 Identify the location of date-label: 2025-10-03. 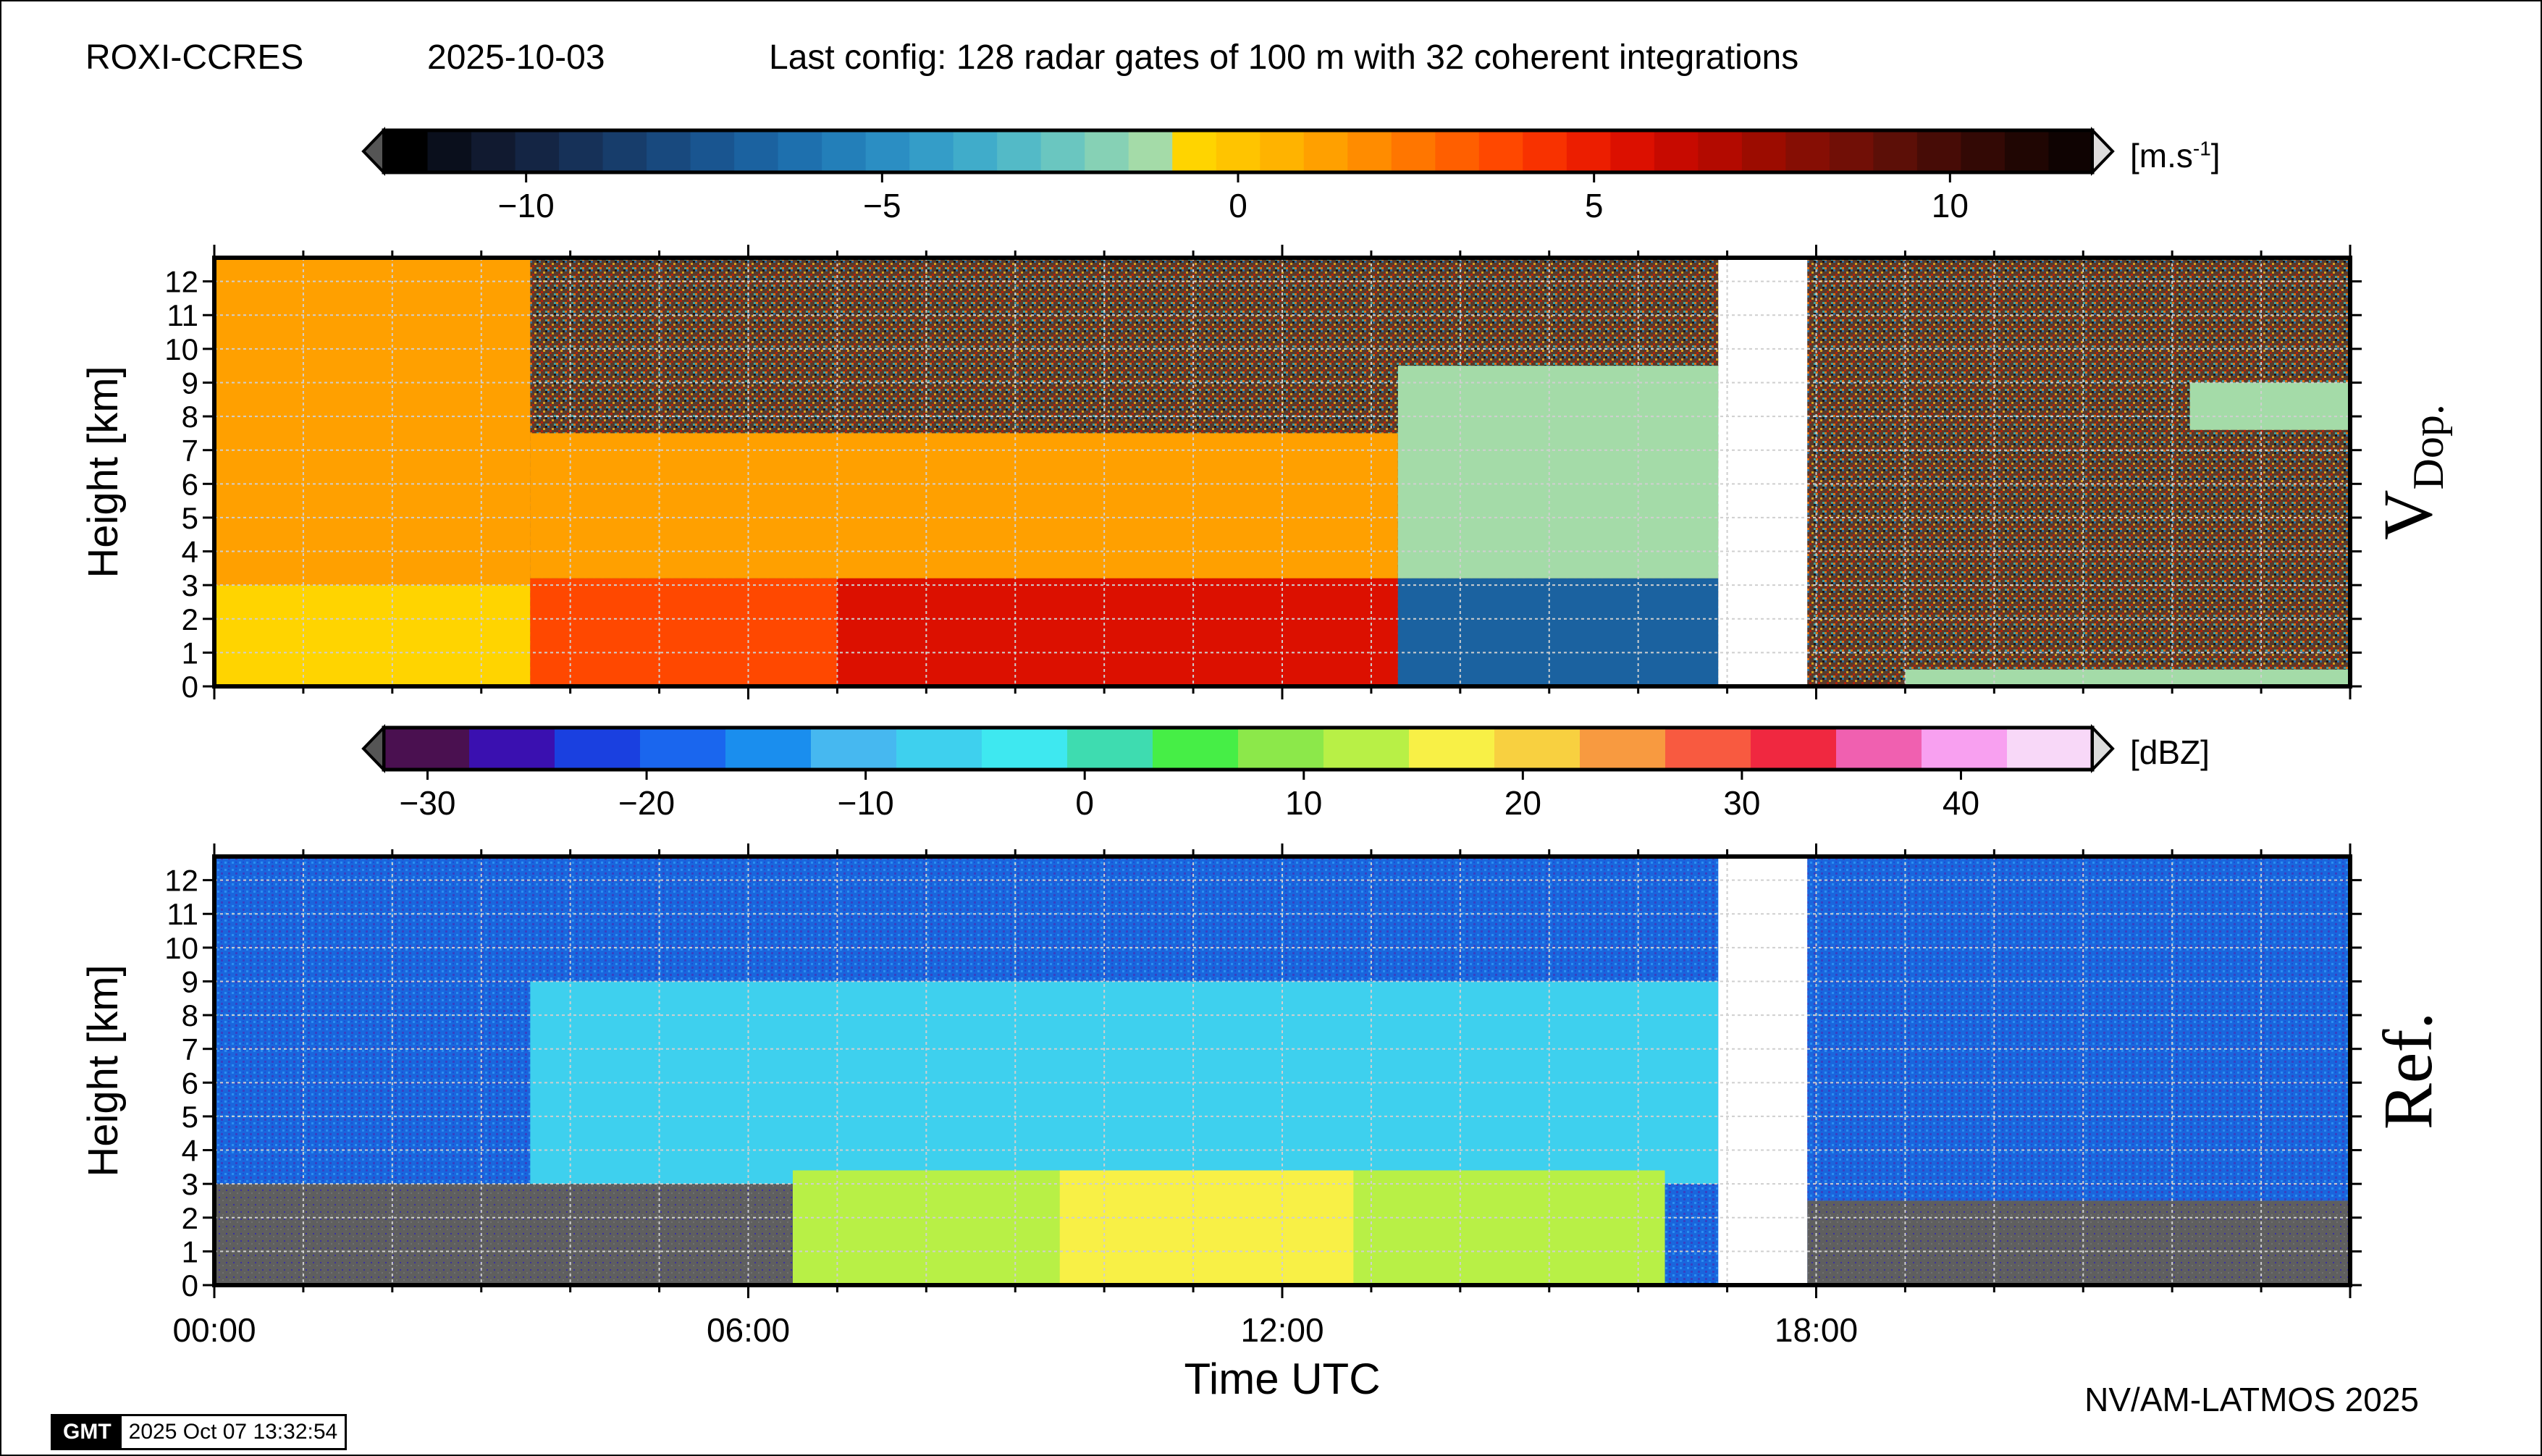
(516, 58).